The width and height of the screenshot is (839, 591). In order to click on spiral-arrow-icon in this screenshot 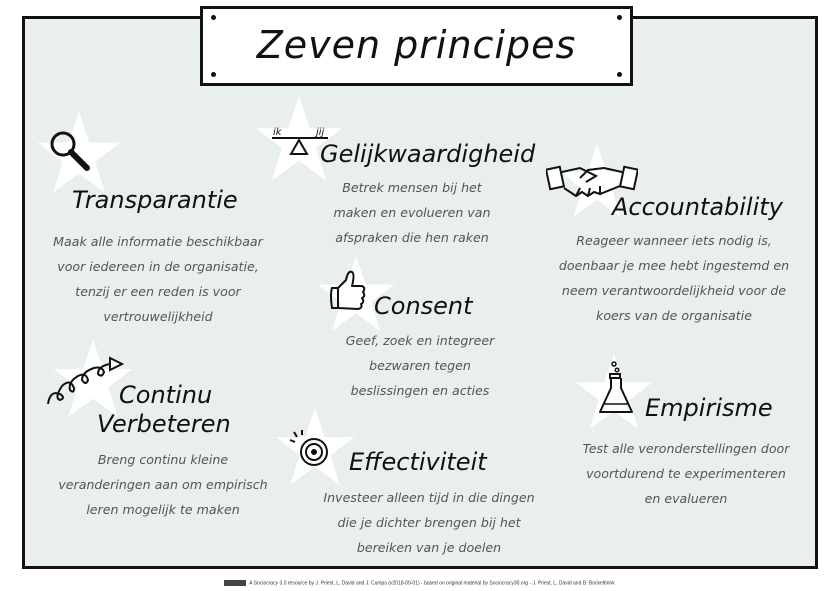, I will do `click(85, 380)`.